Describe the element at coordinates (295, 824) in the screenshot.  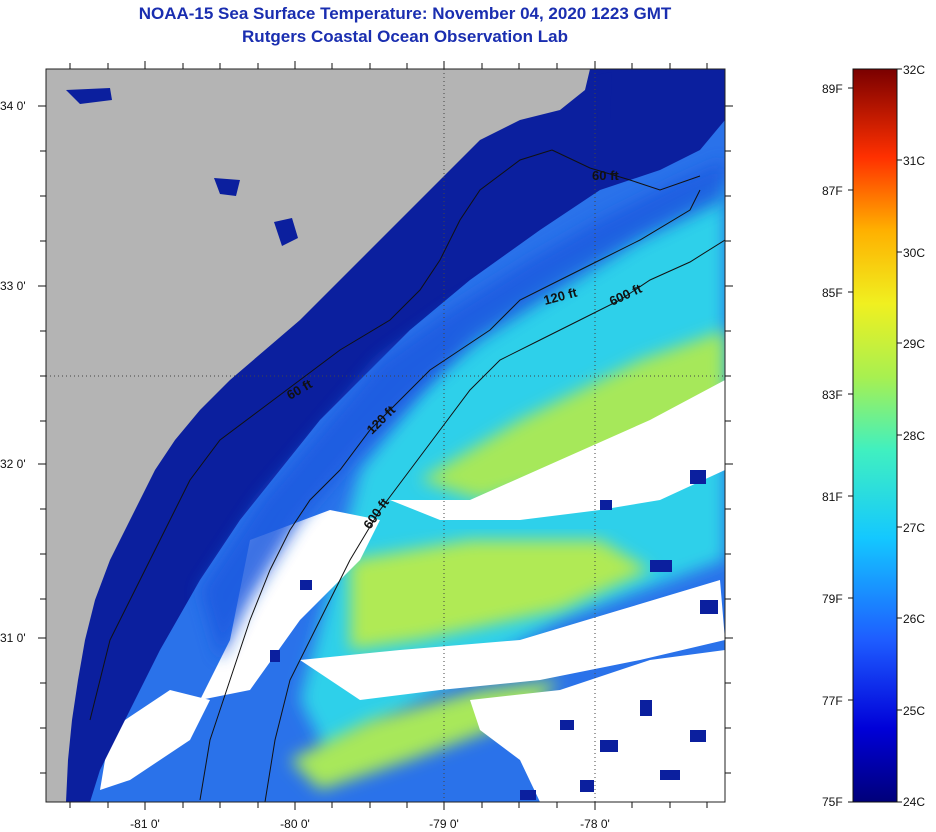
I see `lon-label: -80 0'` at that location.